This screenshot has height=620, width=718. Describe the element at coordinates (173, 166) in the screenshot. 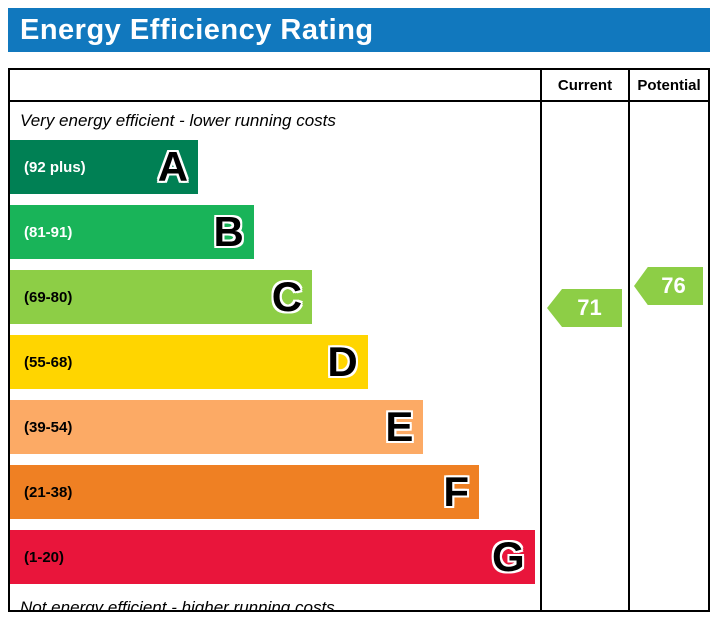

I see `band-letter: A` at that location.